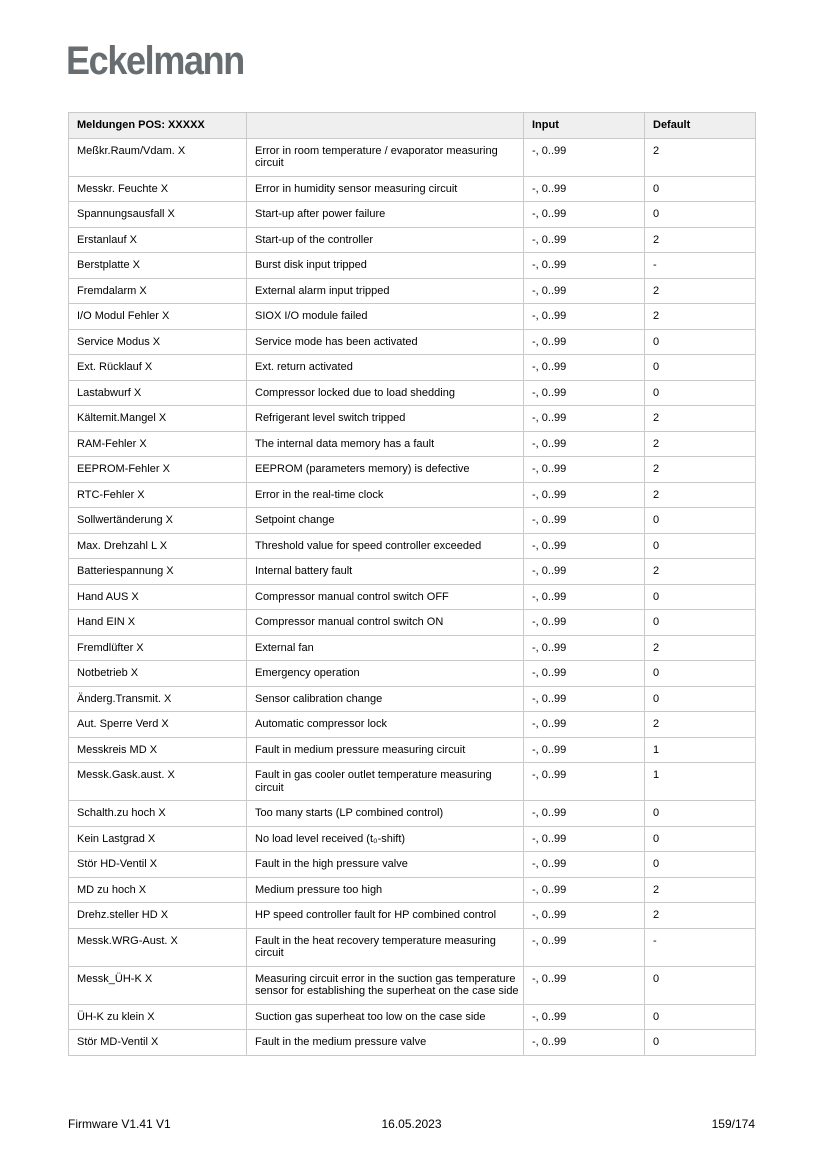 Image resolution: width=827 pixels, height=1169 pixels. I want to click on message-name-cell: Service Modus X, so click(157, 341).